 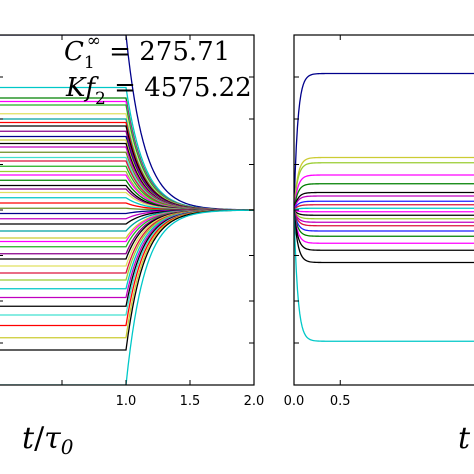 I want to click on left-x-tick-label: 1.0, so click(x=126, y=401).